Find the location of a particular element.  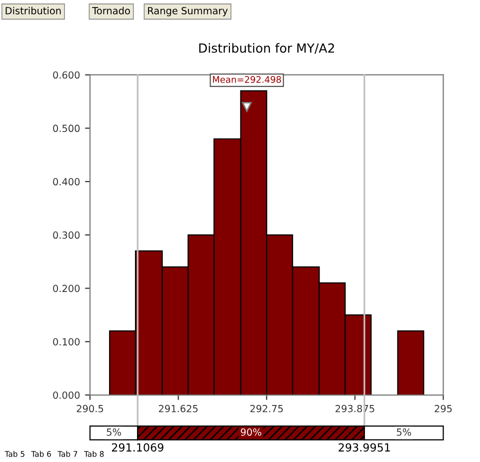

y-tick-label: 0.200 is located at coordinates (66, 288).